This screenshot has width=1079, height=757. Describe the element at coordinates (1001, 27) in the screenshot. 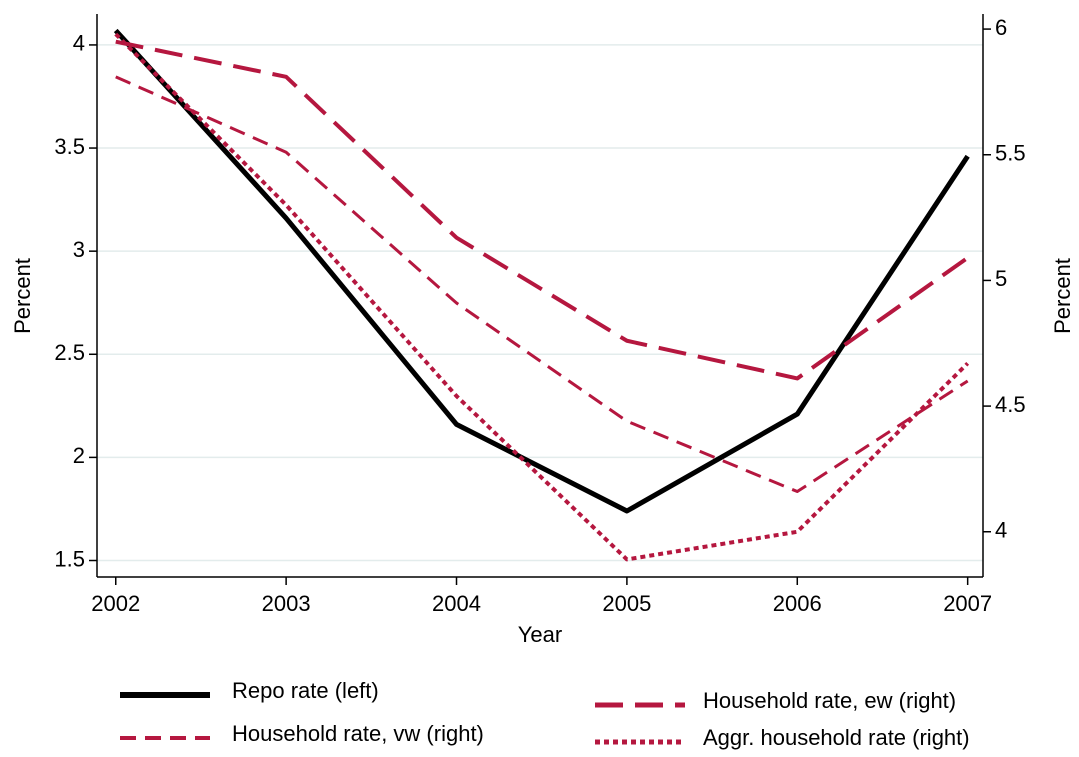

I see `y2-tick-label: 6` at that location.